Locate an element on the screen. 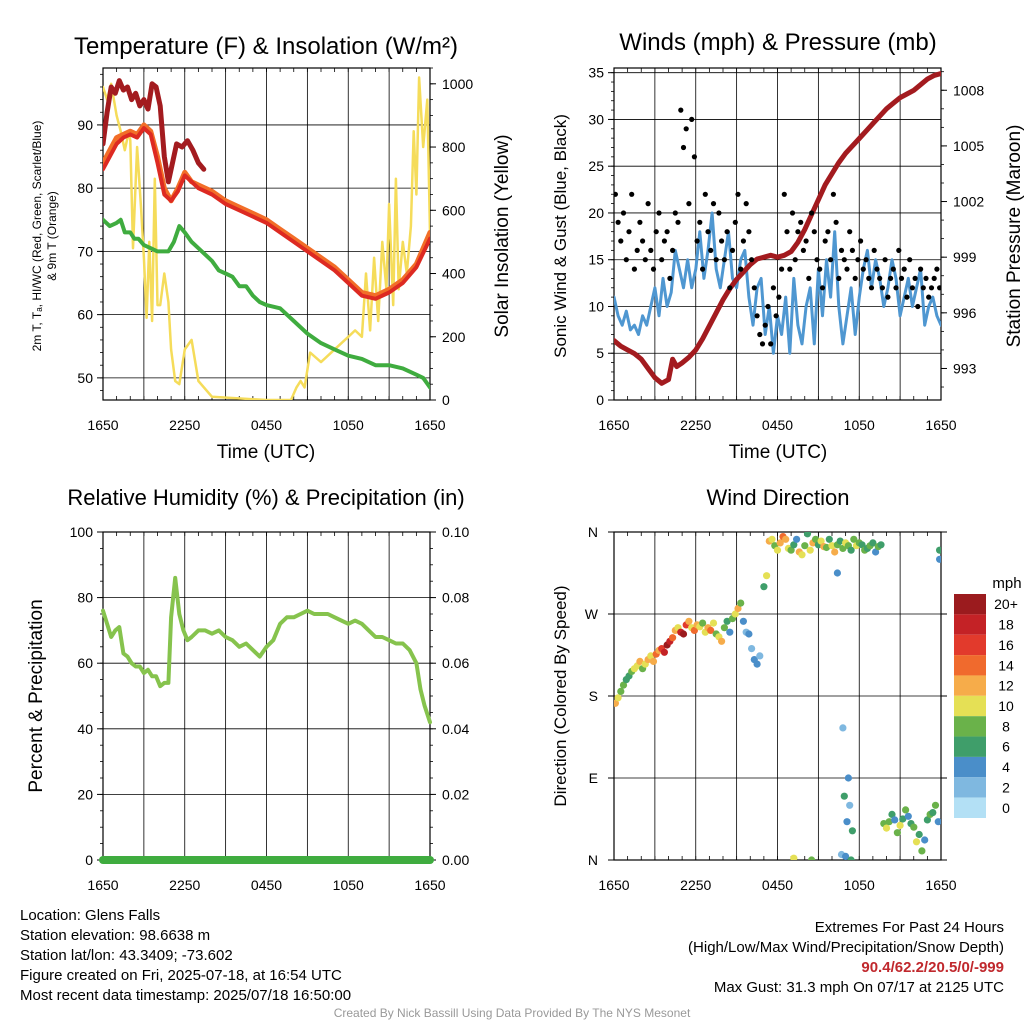 This screenshot has width=1024, height=1024. wind-ytick-label: 0 is located at coordinates (600, 400).